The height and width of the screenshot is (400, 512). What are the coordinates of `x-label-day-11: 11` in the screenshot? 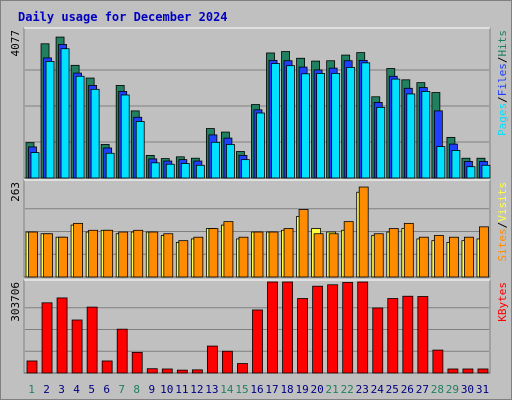 It's located at (181, 389).